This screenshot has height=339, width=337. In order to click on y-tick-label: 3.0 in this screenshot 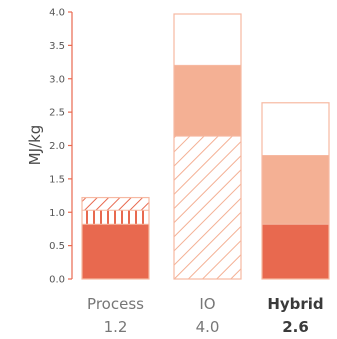, I will do `click(57, 79)`.